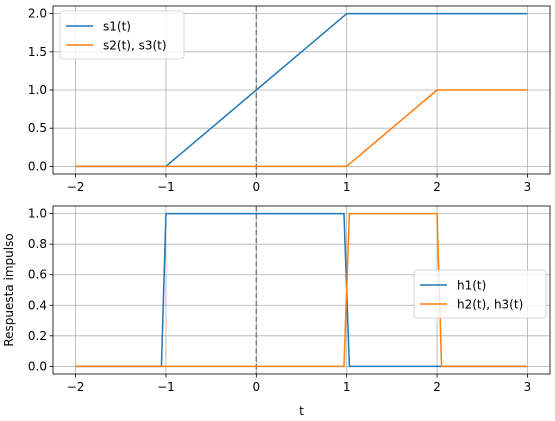 This screenshot has height=421, width=555. I want to click on y-tick-label: 0.8, so click(37, 244).